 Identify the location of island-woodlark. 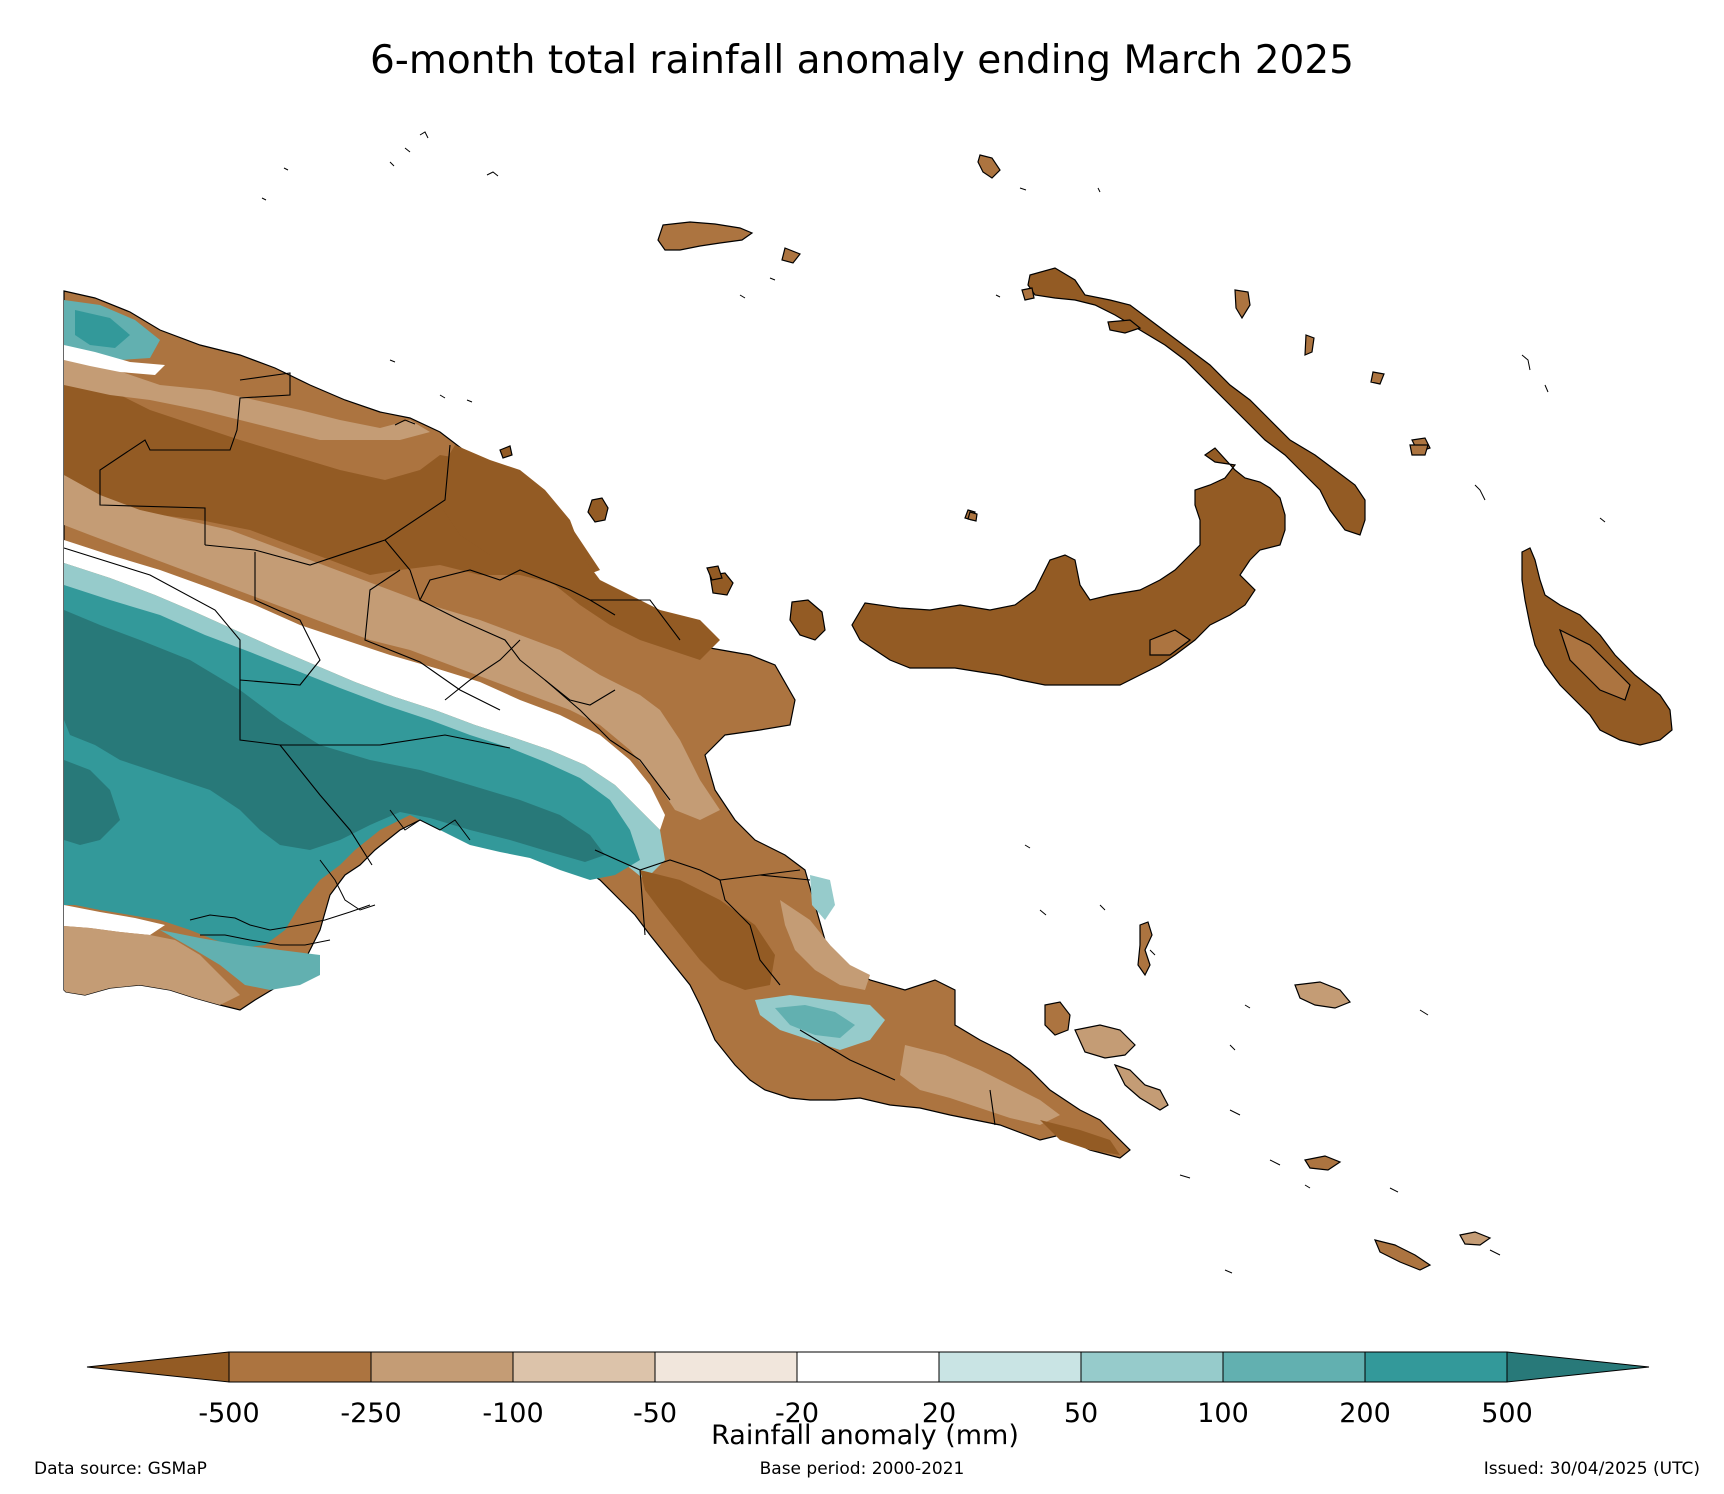
(1322, 995).